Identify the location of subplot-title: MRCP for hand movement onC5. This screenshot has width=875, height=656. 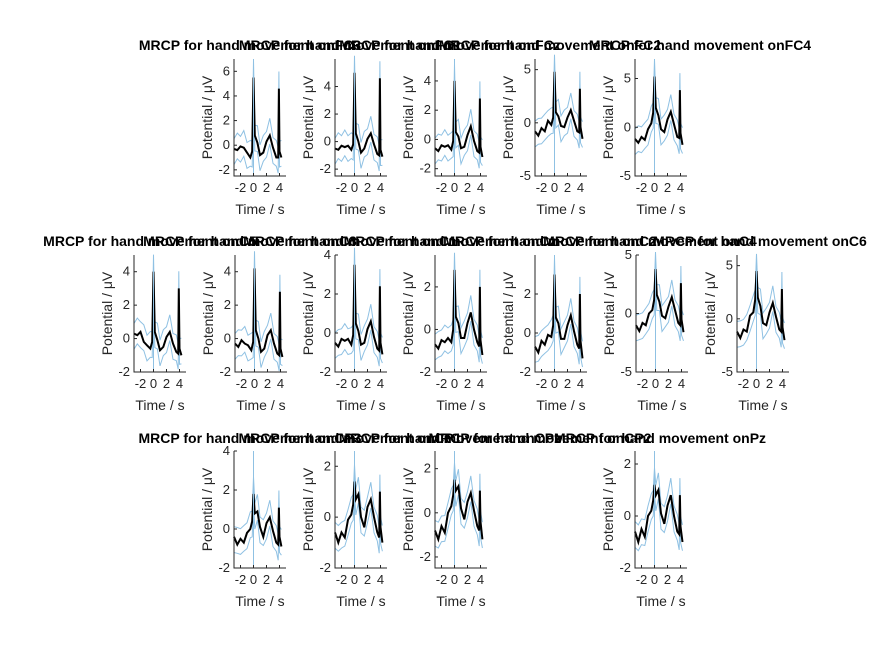
(150, 241).